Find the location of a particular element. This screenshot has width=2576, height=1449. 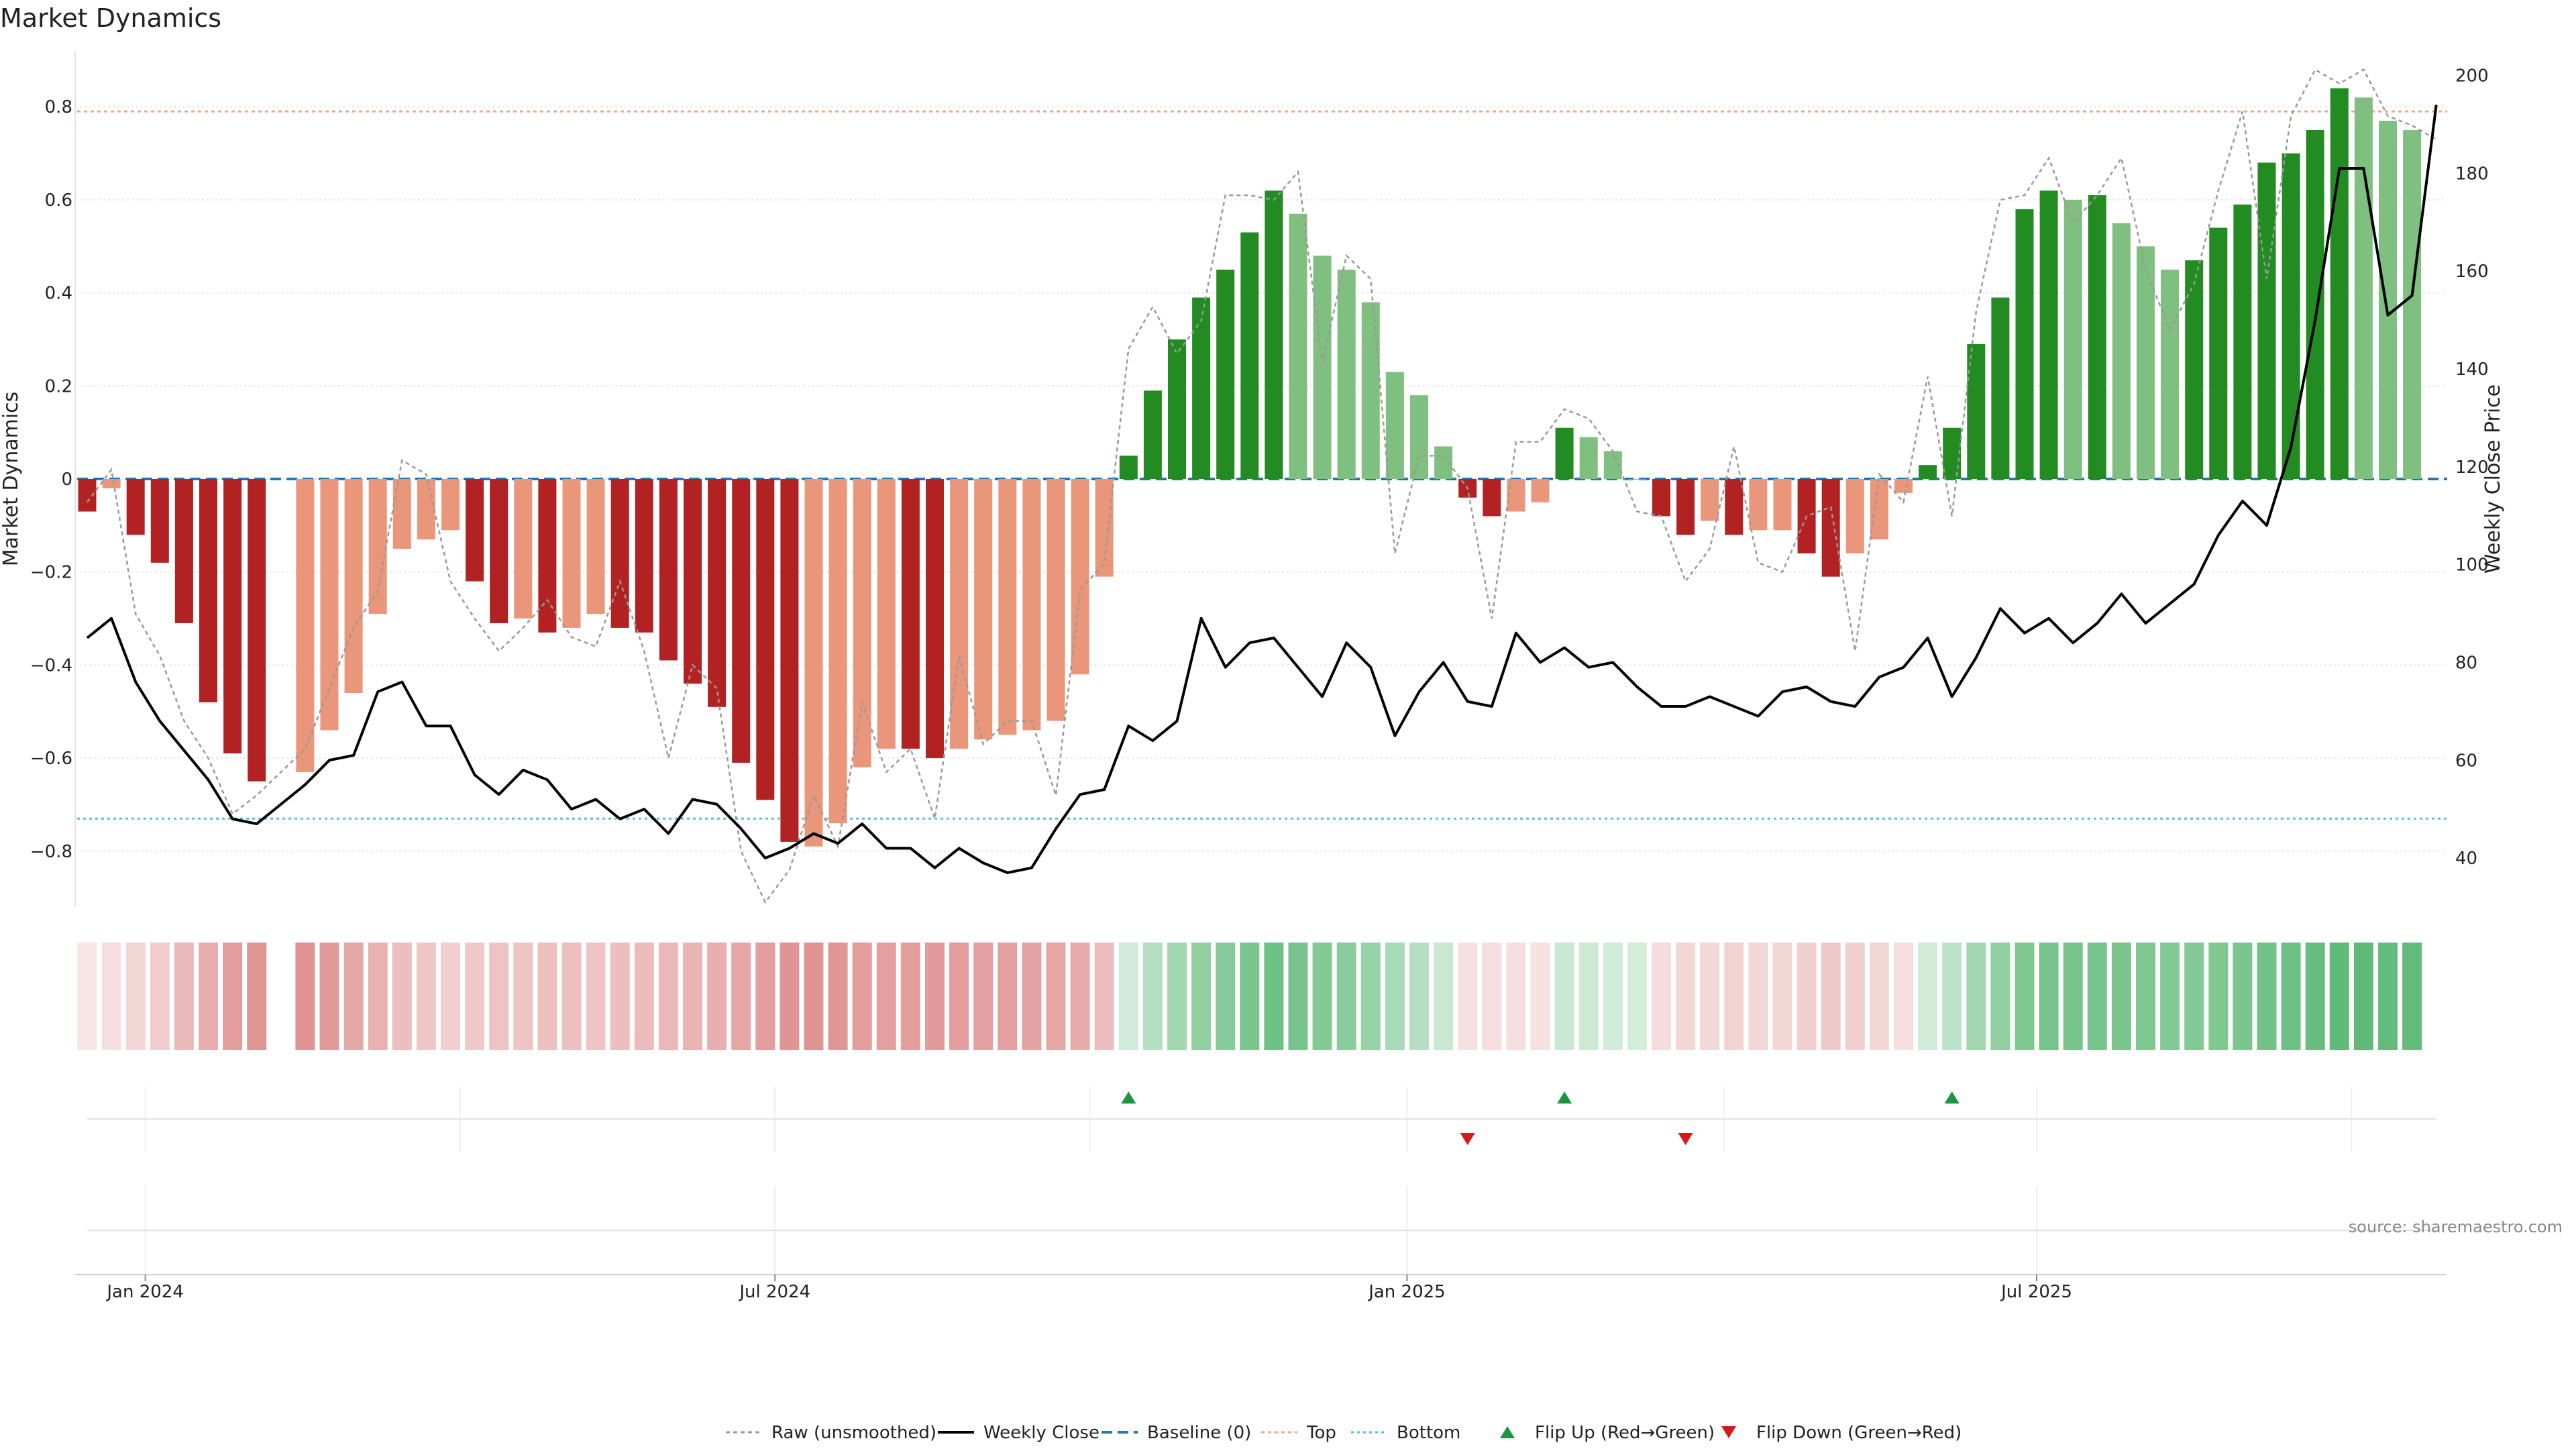

flip-markers-panel is located at coordinates (1261, 1119).